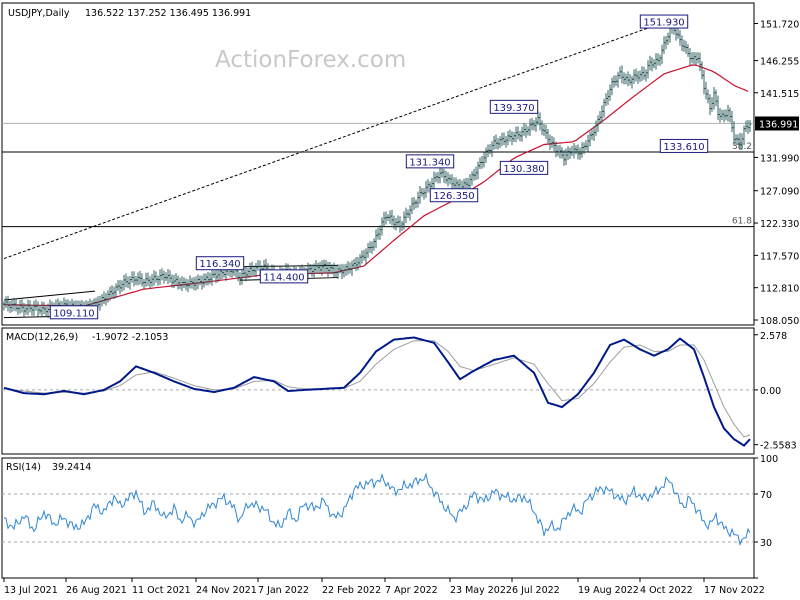 This screenshot has height=600, width=800. What do you see at coordinates (766, 495) in the screenshot?
I see `rsi-tick-label: 70` at bounding box center [766, 495].